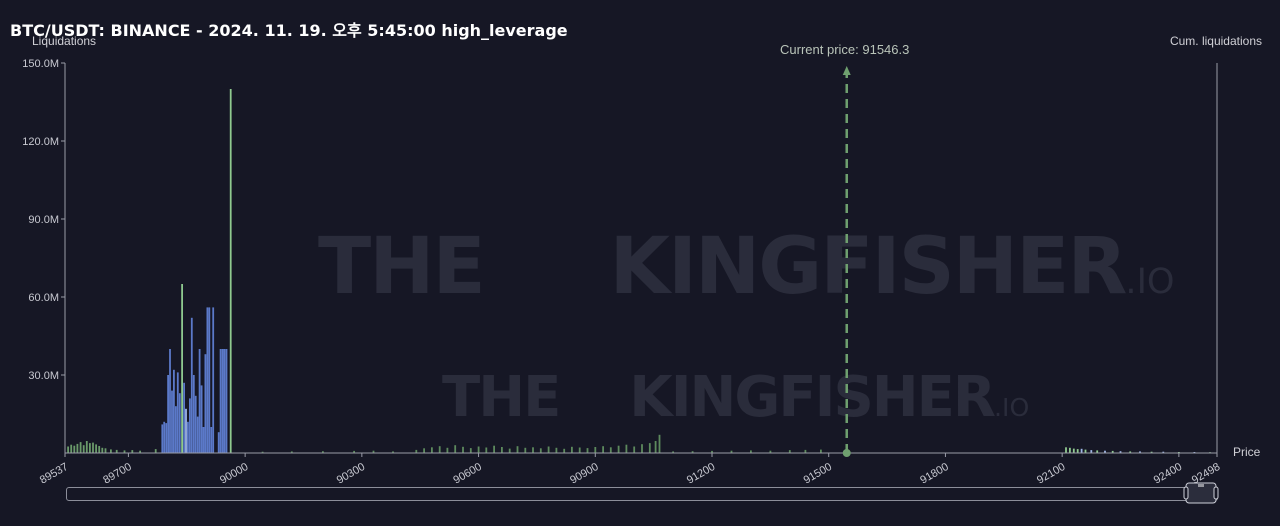  Describe the element at coordinates (1051, 474) in the screenshot. I see `x-tick-label: 92100` at that location.